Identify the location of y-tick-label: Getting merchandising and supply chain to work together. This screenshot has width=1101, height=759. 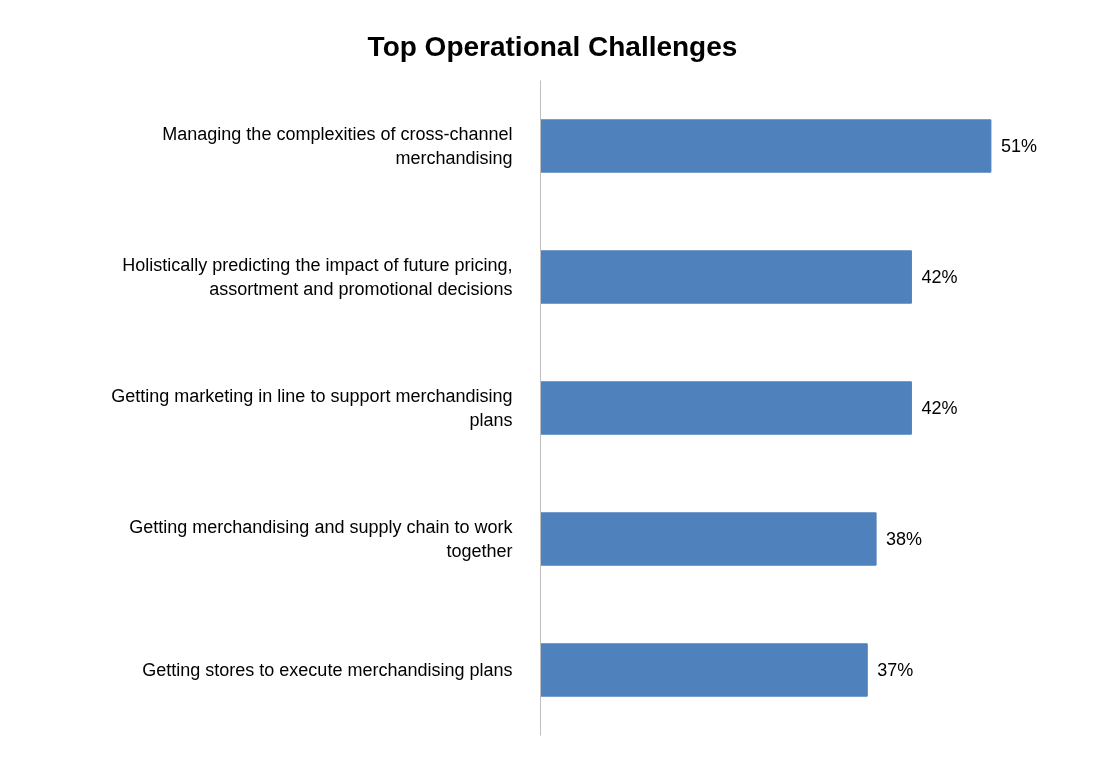
(321, 539).